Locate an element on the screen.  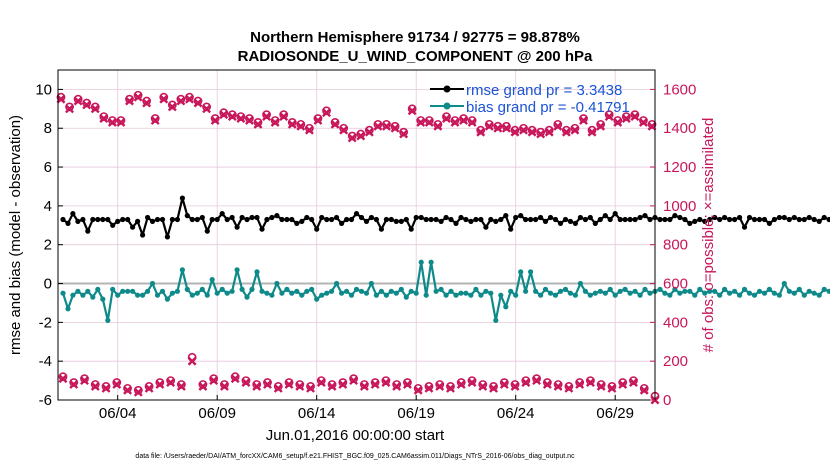
y-left-tick-label: 0 is located at coordinates (48, 284).